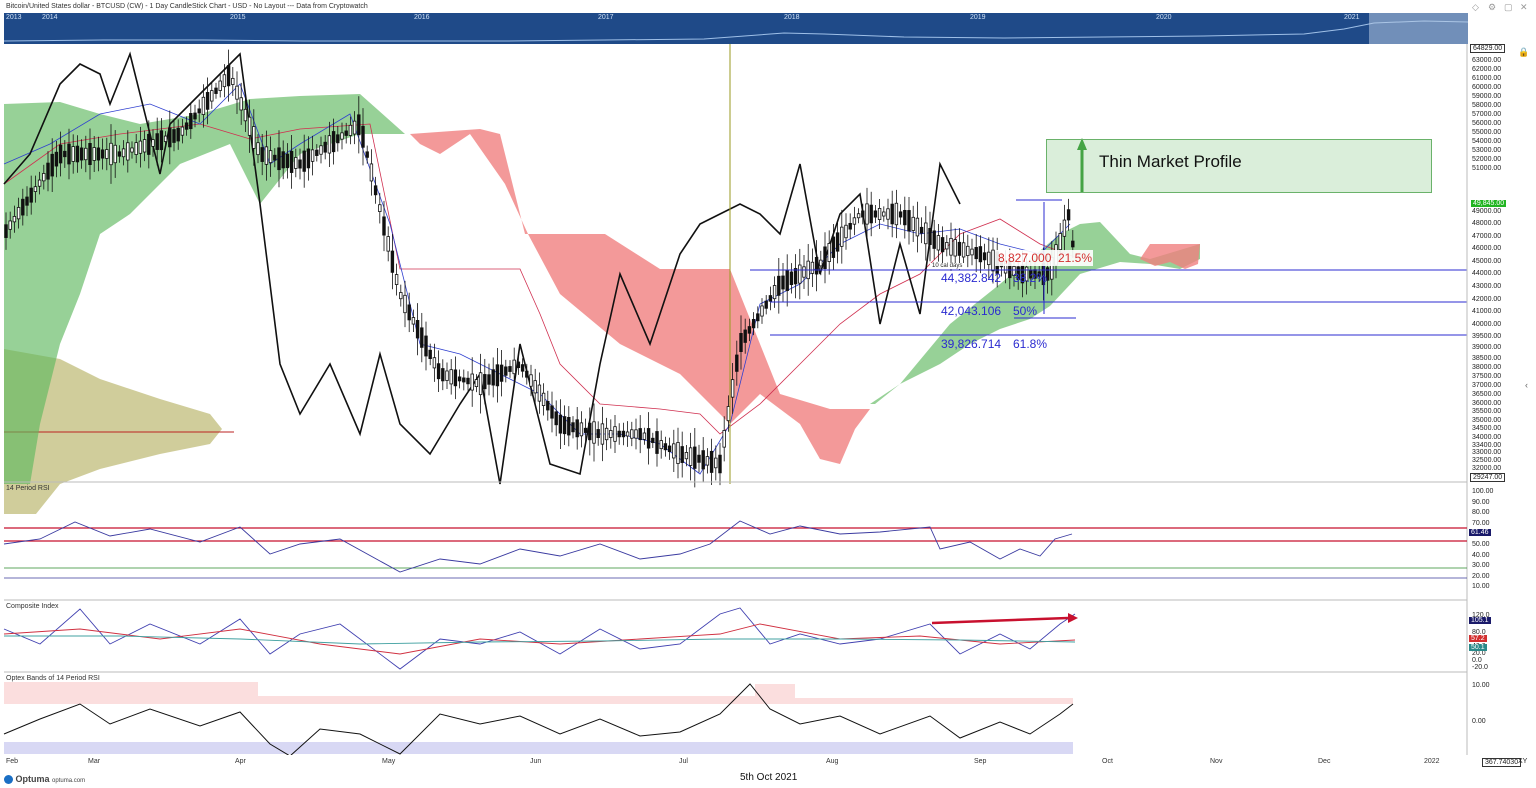 The width and height of the screenshot is (1536, 788). What do you see at coordinates (1526, 385) in the screenshot?
I see `collapse-panel-icon: ‹` at bounding box center [1526, 385].